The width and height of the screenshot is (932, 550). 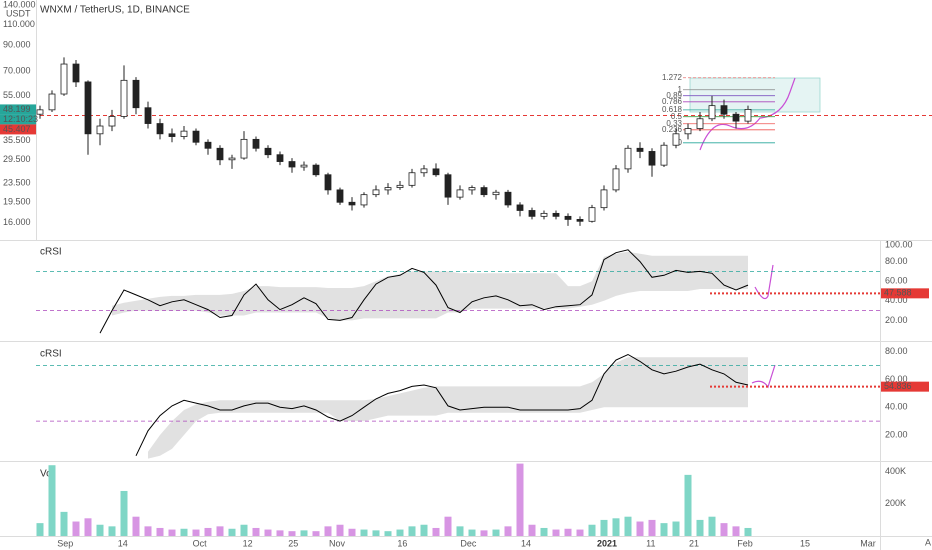 I want to click on chart-title: WNXM / TetherUS, 1D, BINANCE, so click(x=115, y=10).